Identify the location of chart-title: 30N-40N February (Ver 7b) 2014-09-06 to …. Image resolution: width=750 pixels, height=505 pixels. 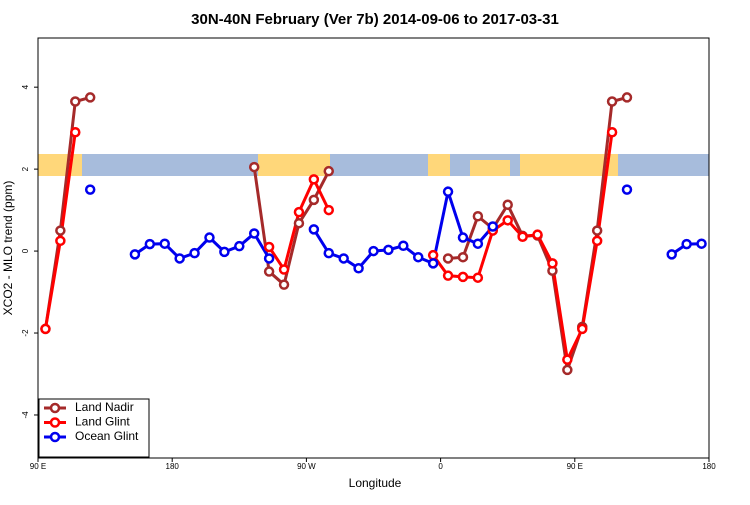
(375, 19).